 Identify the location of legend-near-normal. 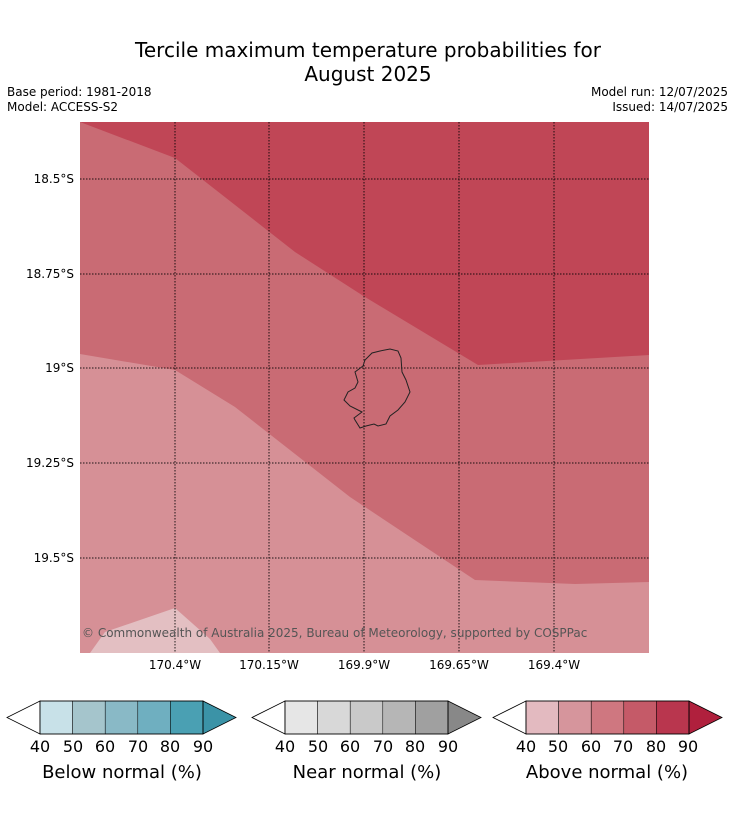
(366, 717).